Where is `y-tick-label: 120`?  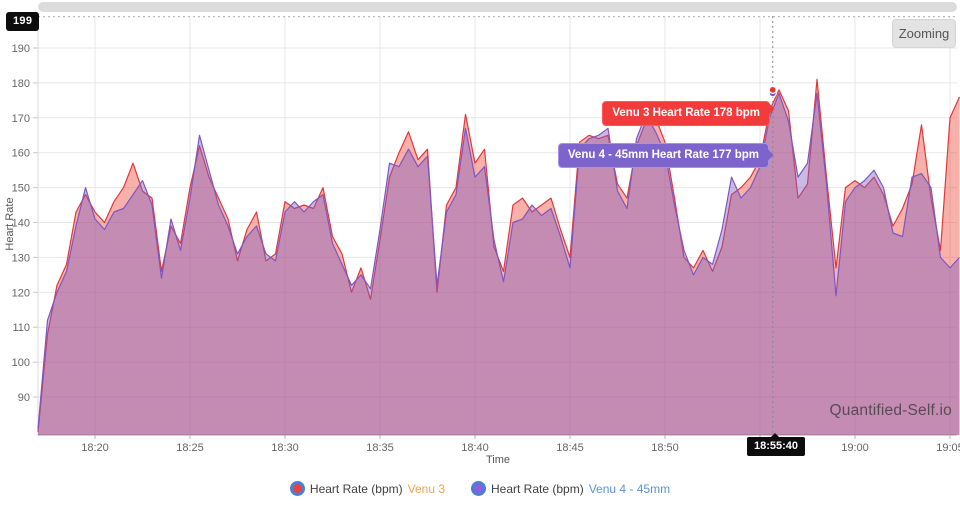
y-tick-label: 120 is located at coordinates (21, 293).